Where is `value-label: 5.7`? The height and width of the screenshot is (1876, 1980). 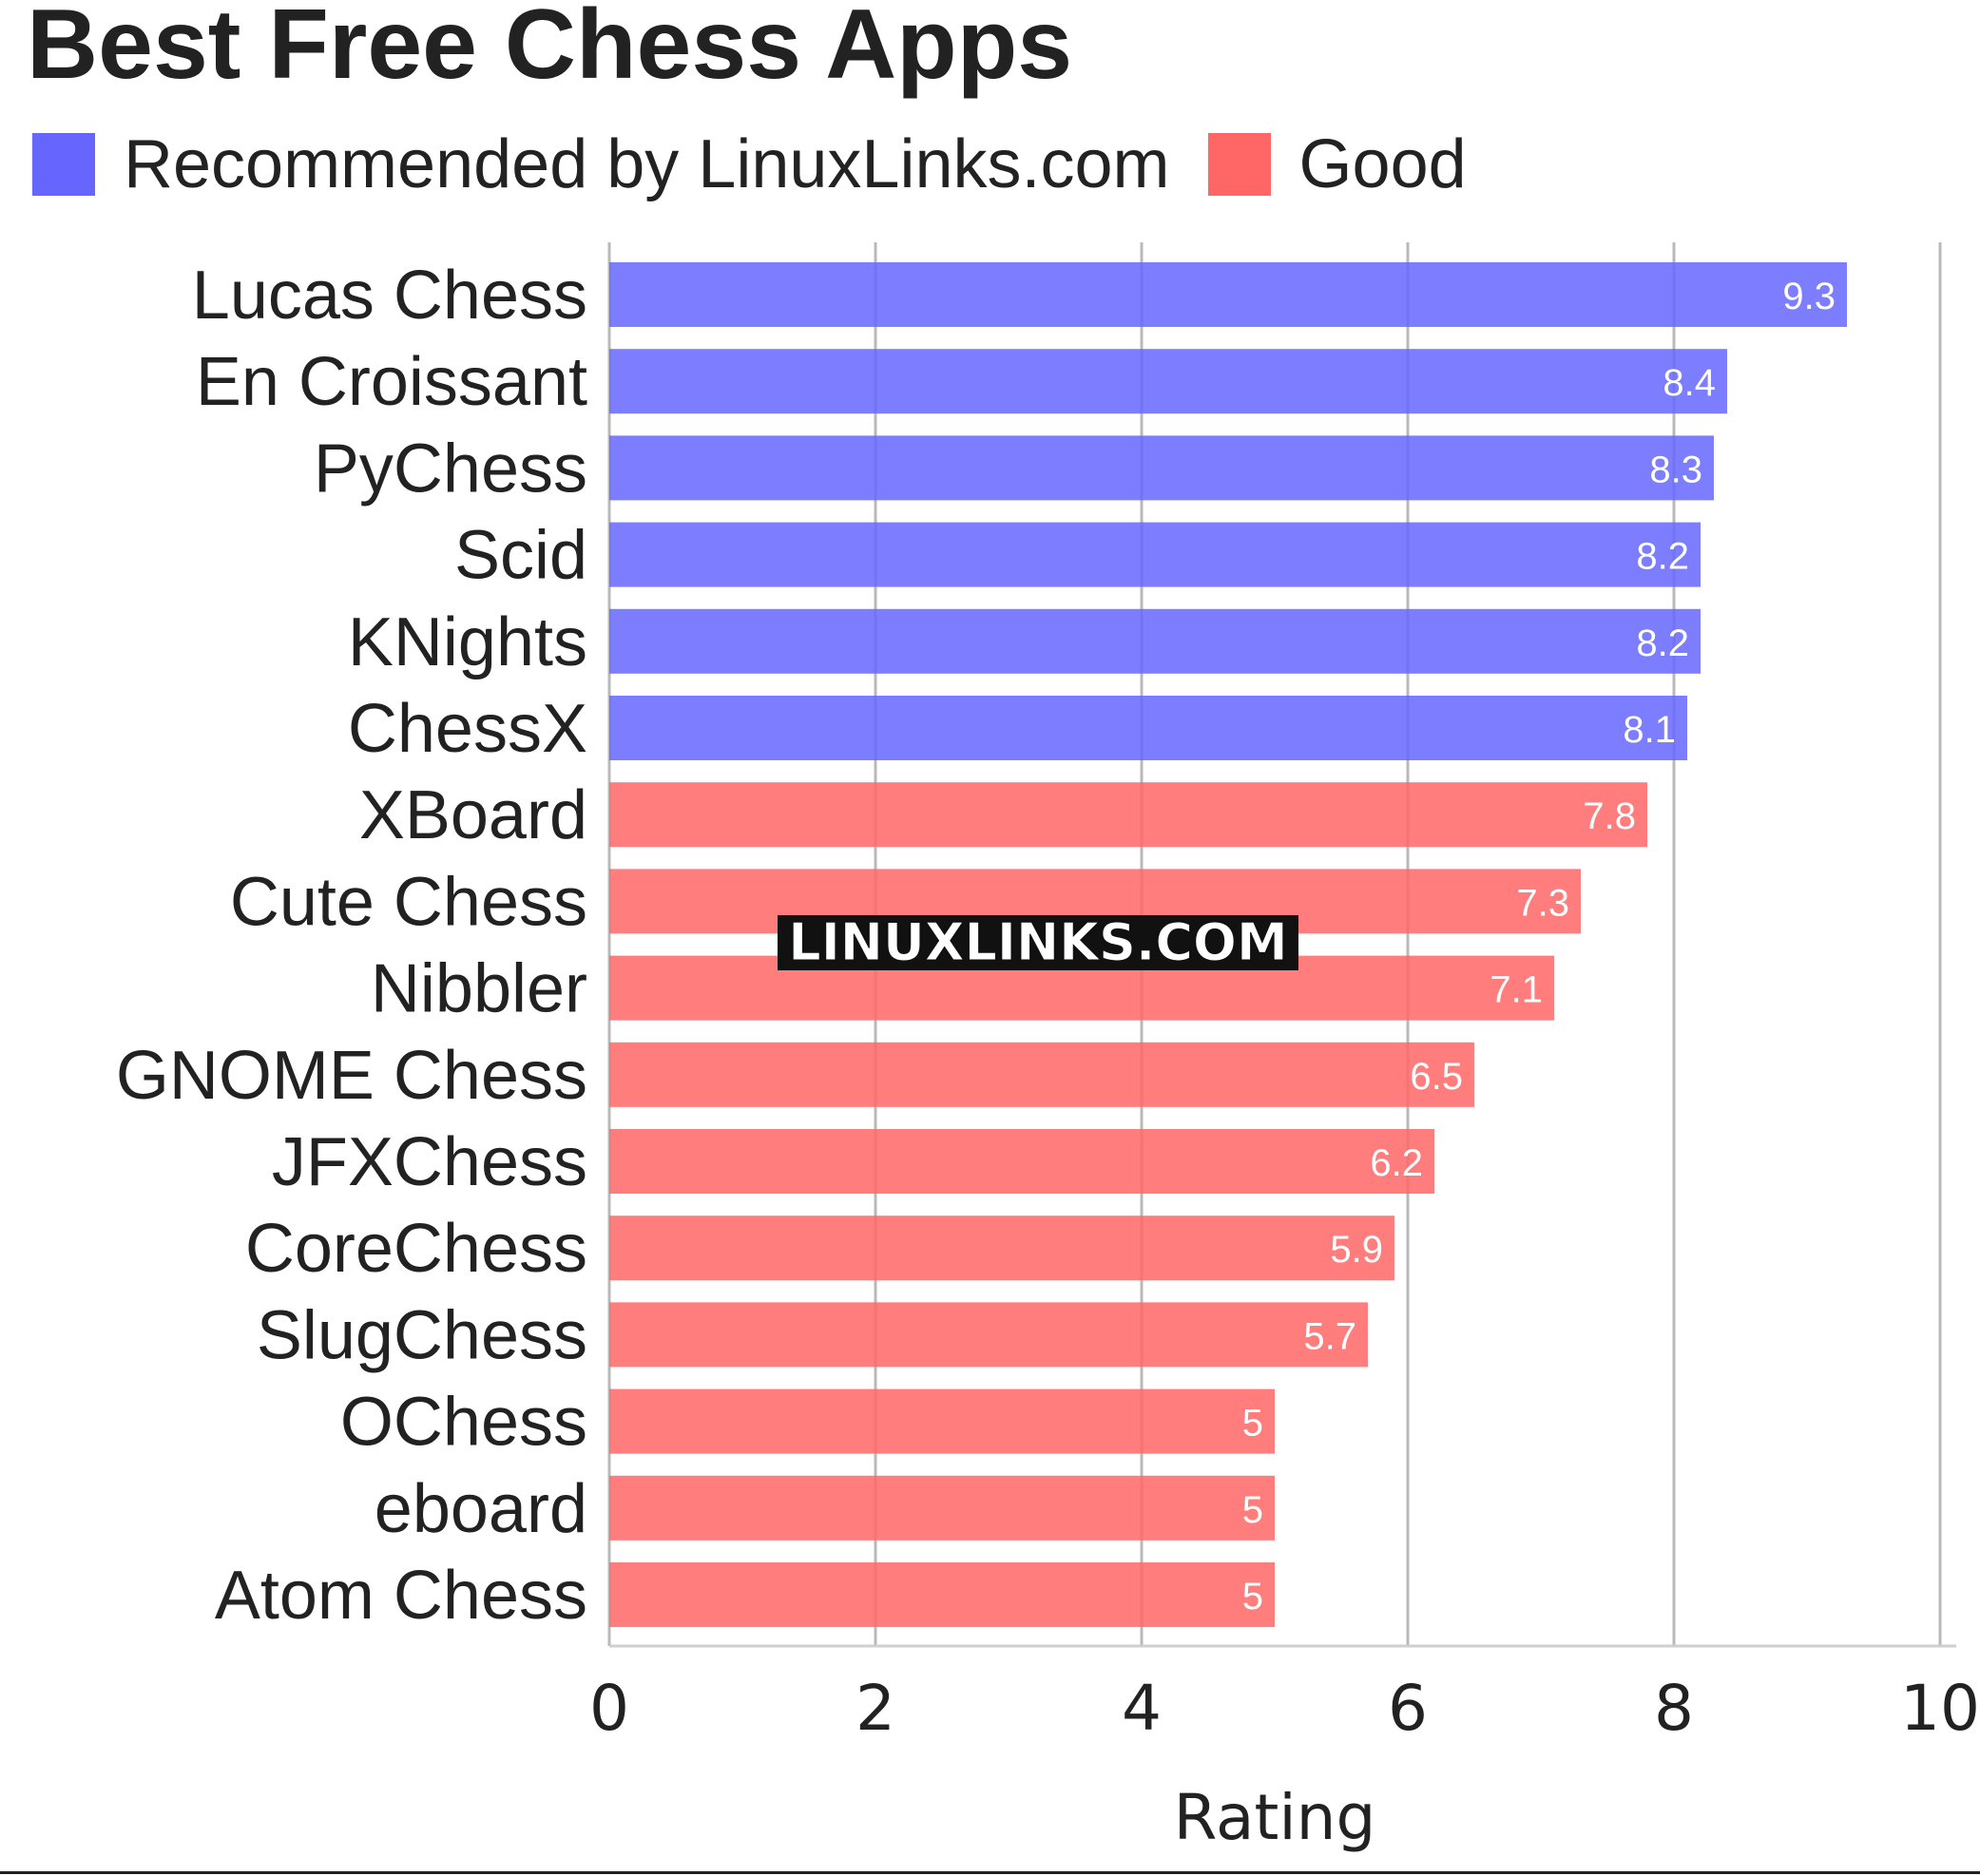
value-label: 5.7 is located at coordinates (1330, 1336).